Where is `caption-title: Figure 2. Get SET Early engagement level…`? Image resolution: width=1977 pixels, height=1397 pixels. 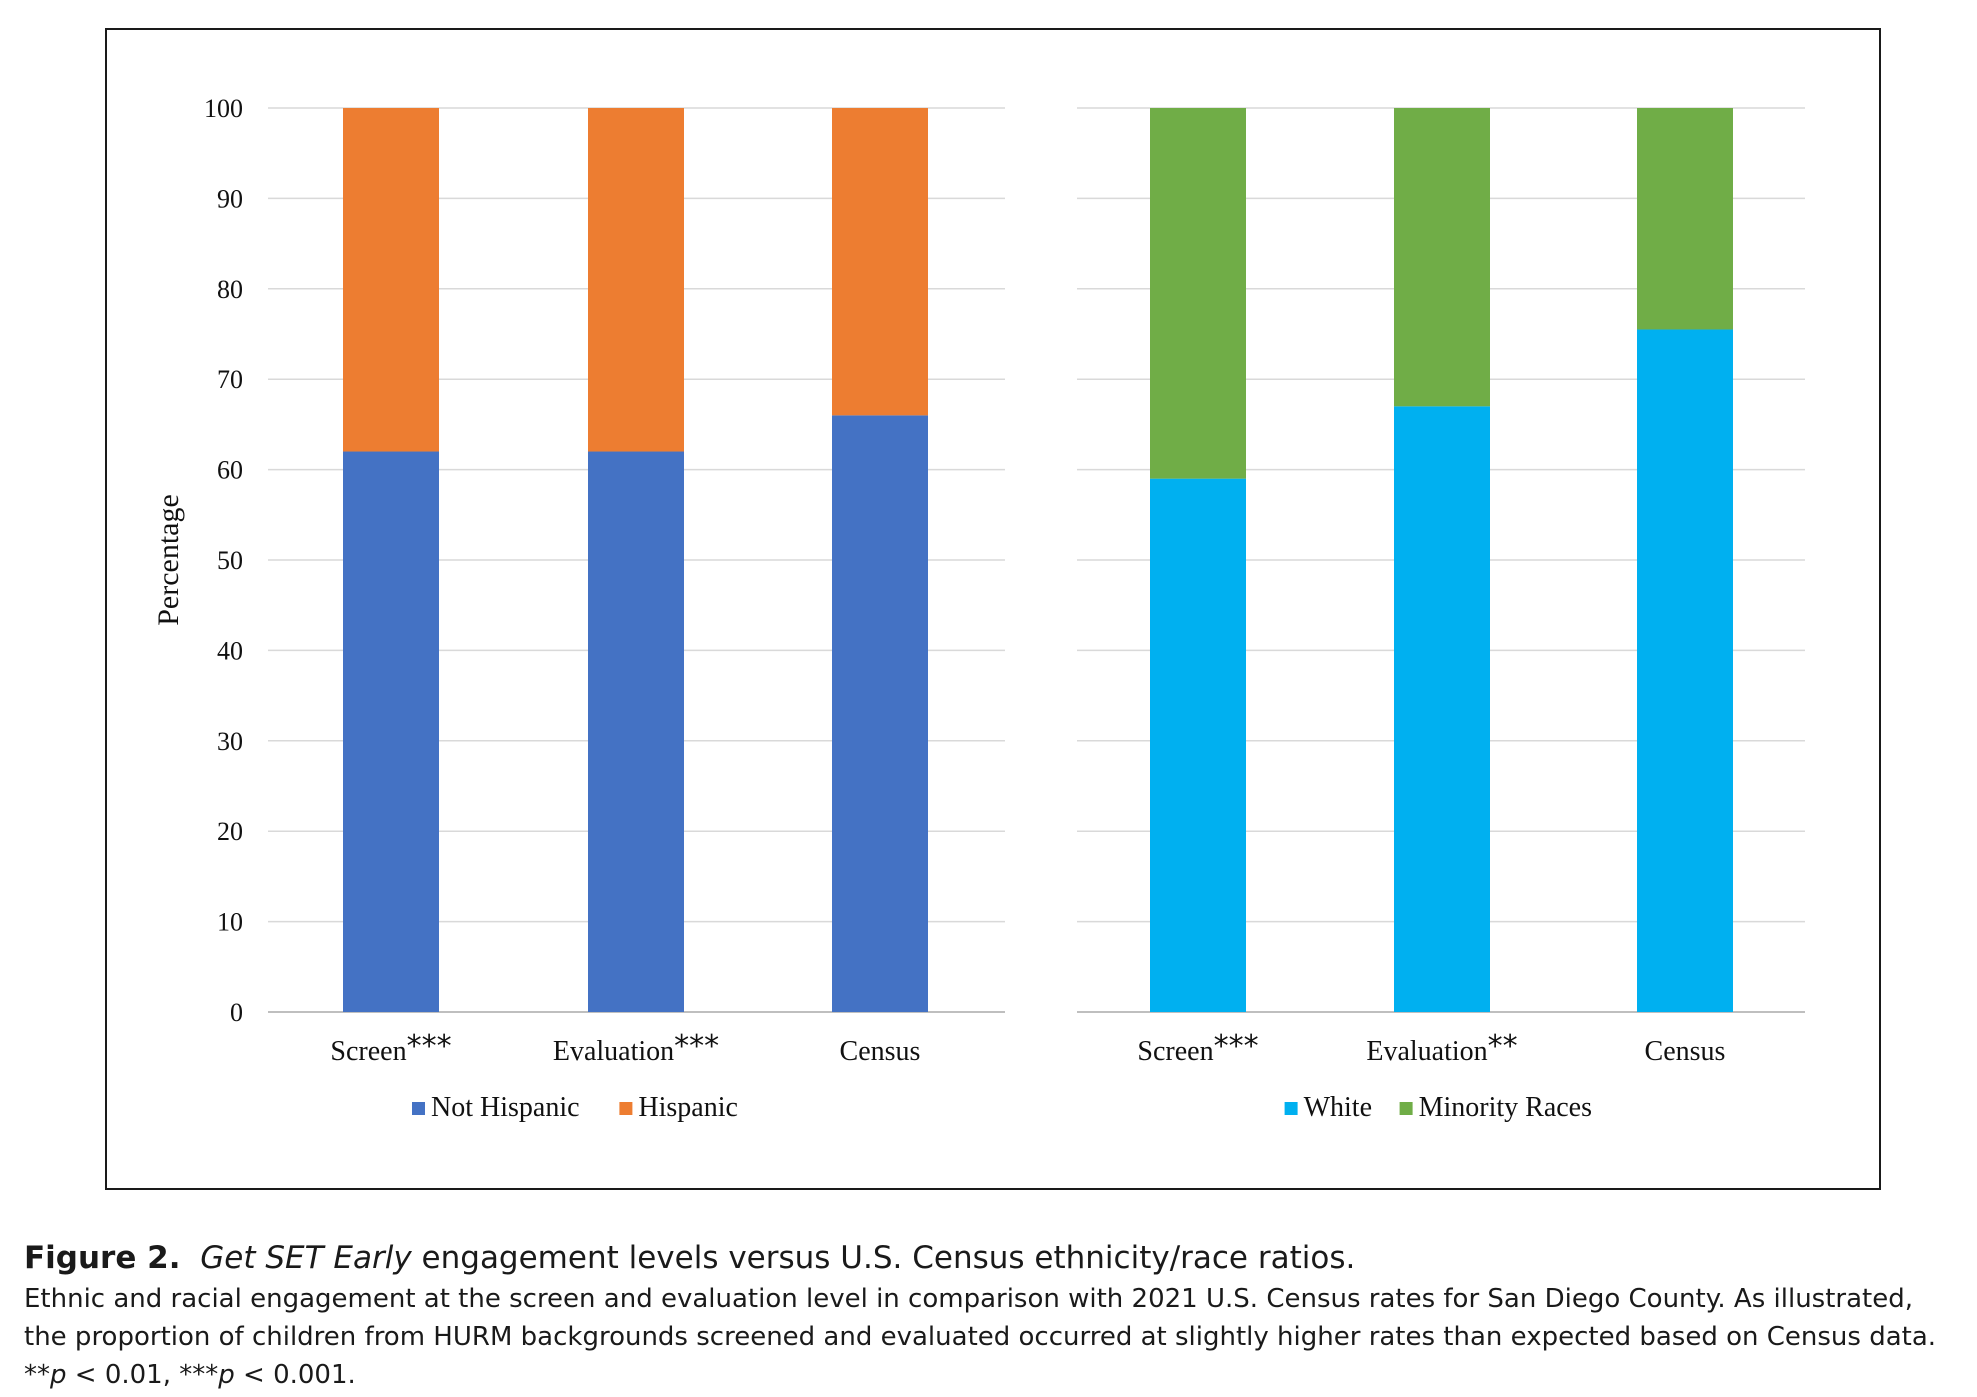 caption-title: Figure 2. Get SET Early engagement level… is located at coordinates (991, 1258).